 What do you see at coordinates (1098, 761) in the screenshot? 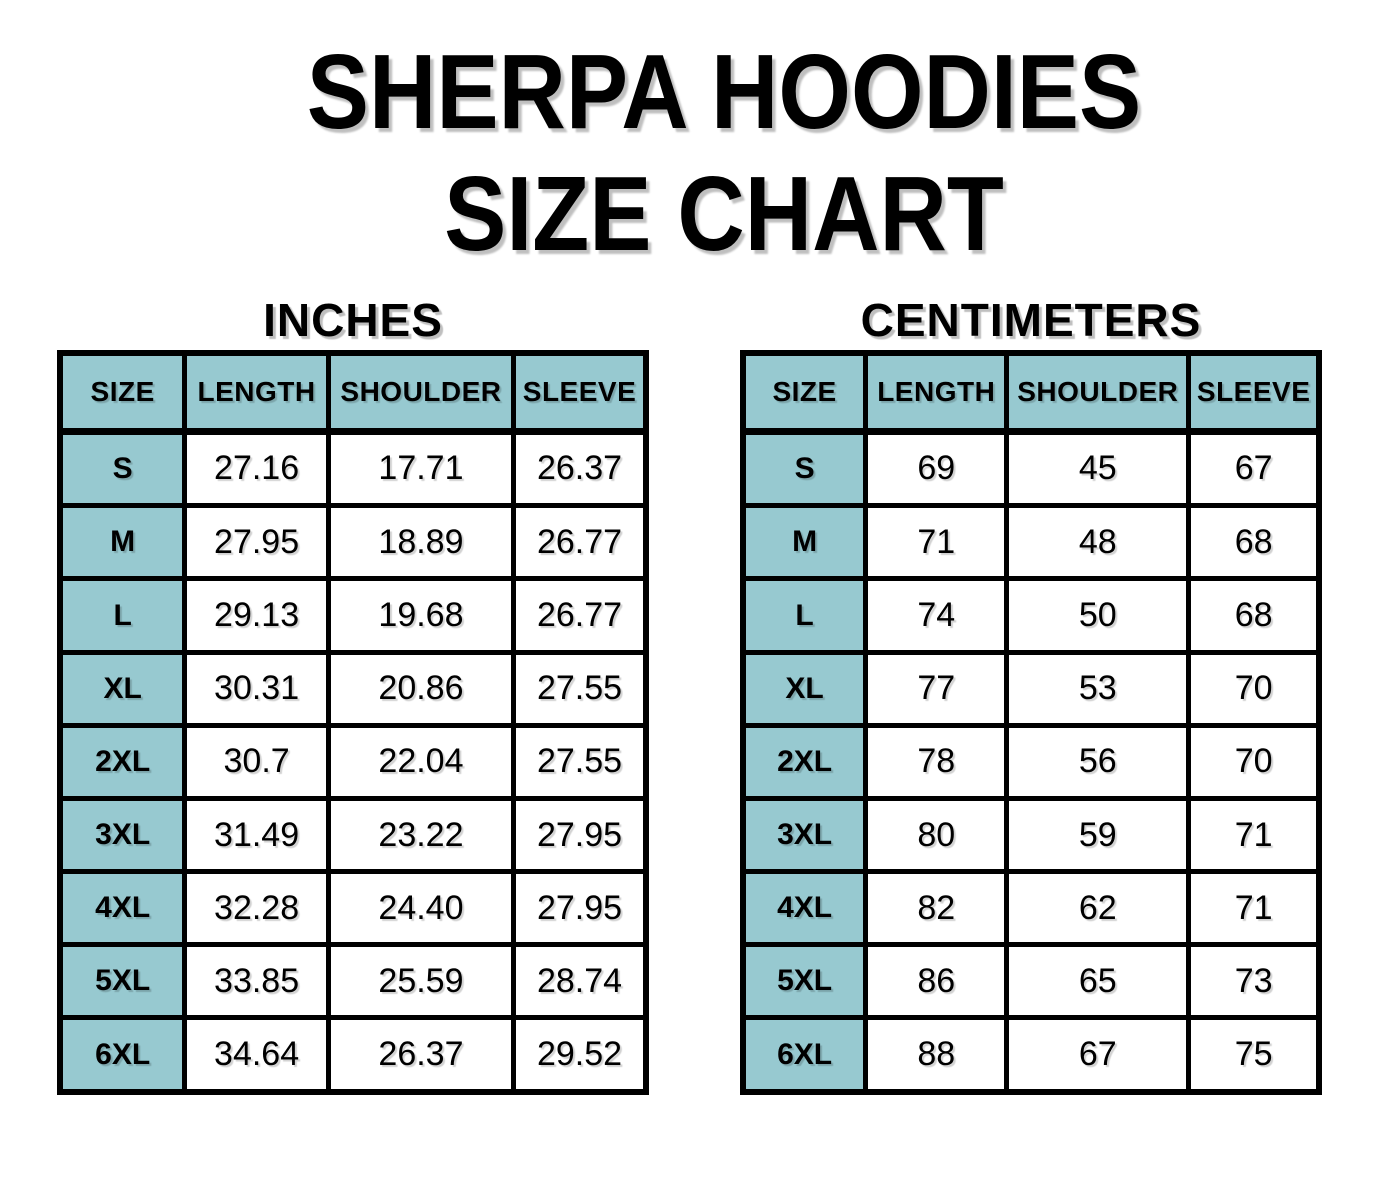
I see `measurement-value: 56` at bounding box center [1098, 761].